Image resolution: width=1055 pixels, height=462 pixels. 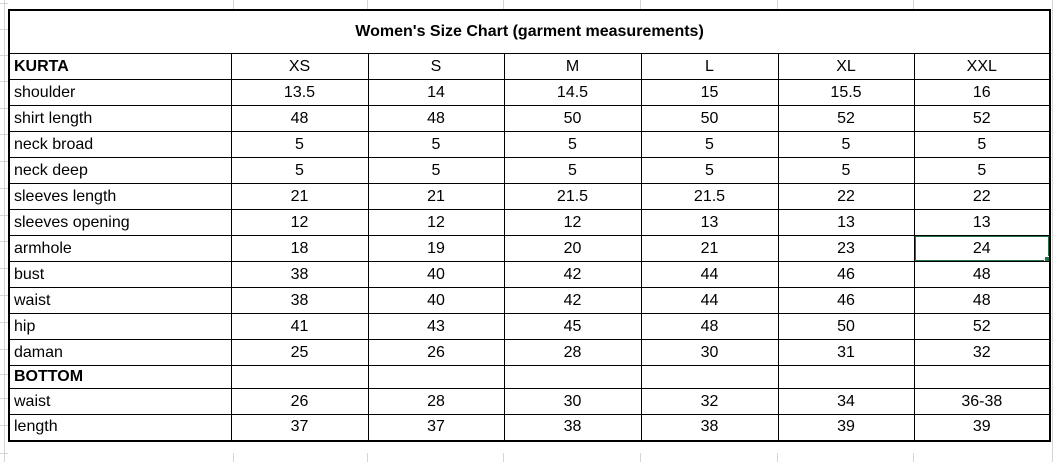 I want to click on row-label: daman, so click(x=120, y=352).